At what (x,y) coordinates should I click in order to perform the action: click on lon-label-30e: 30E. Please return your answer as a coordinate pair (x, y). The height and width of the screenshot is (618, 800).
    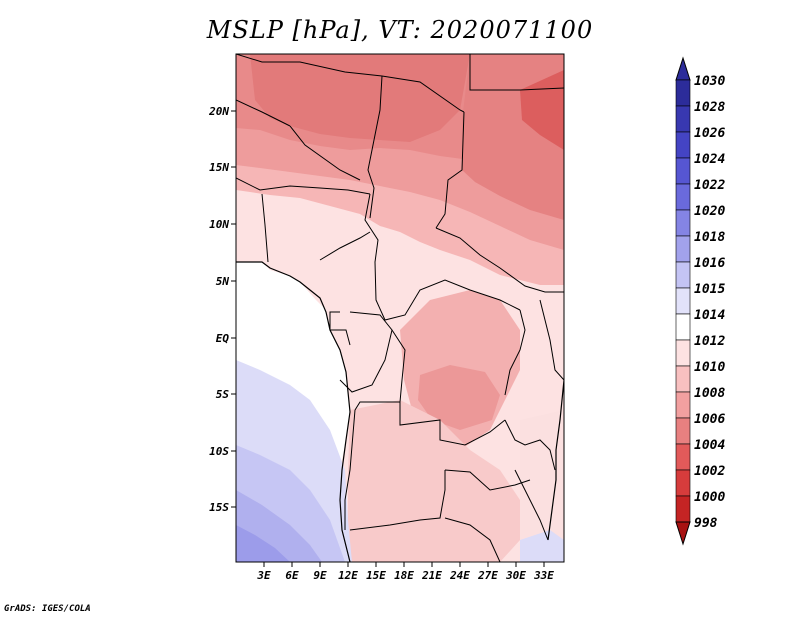
    Looking at the image, I should click on (515, 575).